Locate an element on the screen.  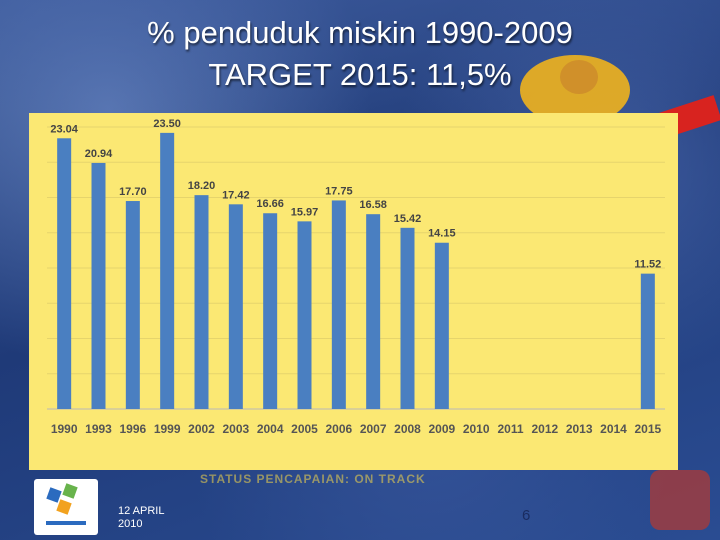
data-label-2005: 15.97 is located at coordinates (305, 212).